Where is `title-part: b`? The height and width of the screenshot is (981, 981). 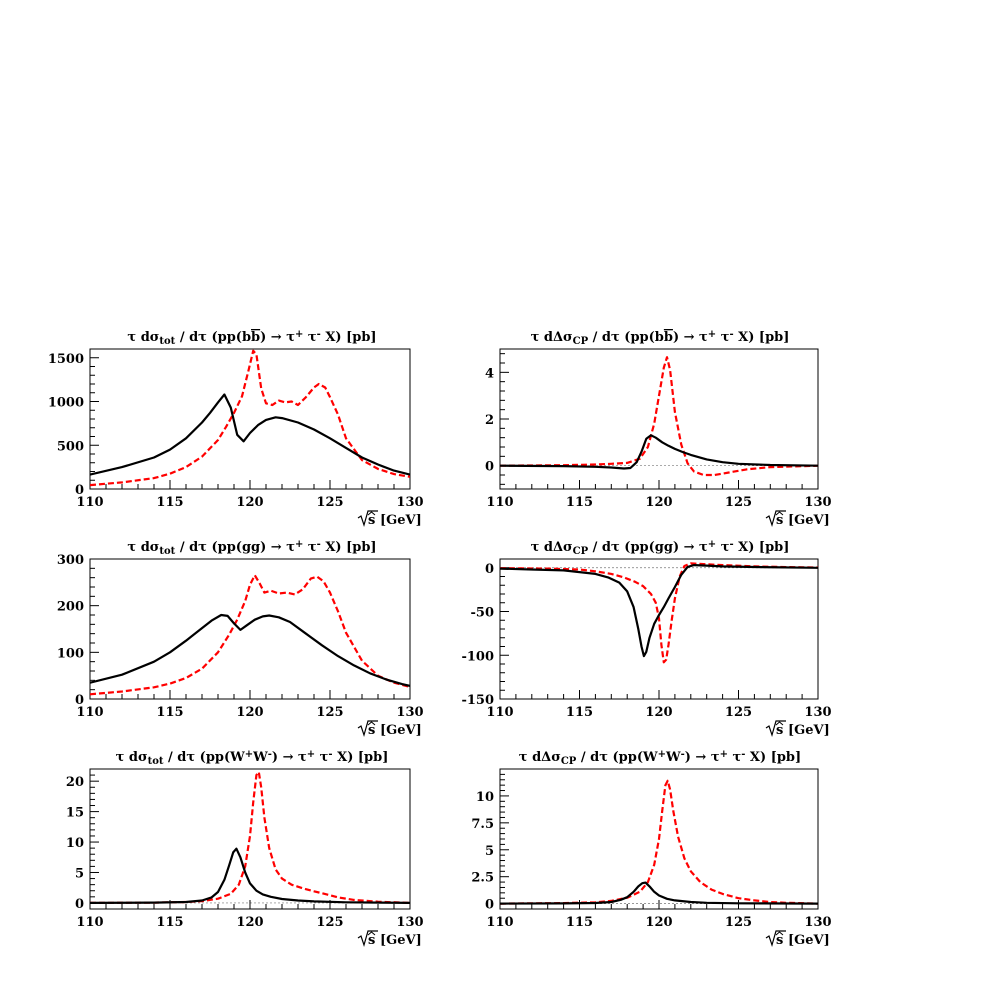 title-part: b is located at coordinates (668, 337).